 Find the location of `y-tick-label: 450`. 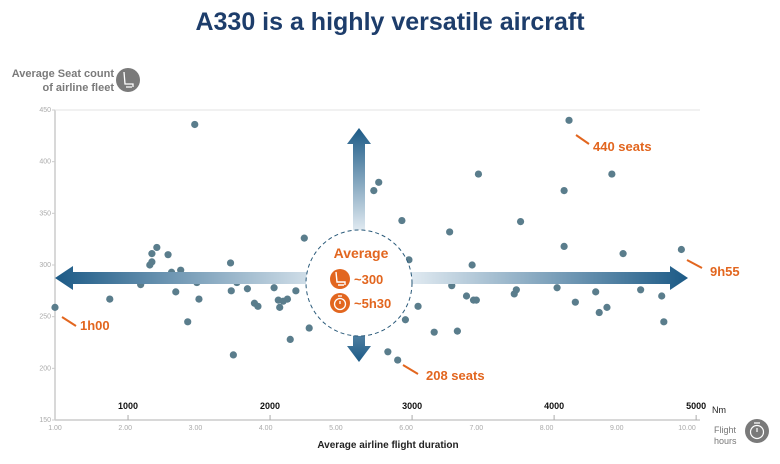

y-tick-label: 450 is located at coordinates (45, 110).